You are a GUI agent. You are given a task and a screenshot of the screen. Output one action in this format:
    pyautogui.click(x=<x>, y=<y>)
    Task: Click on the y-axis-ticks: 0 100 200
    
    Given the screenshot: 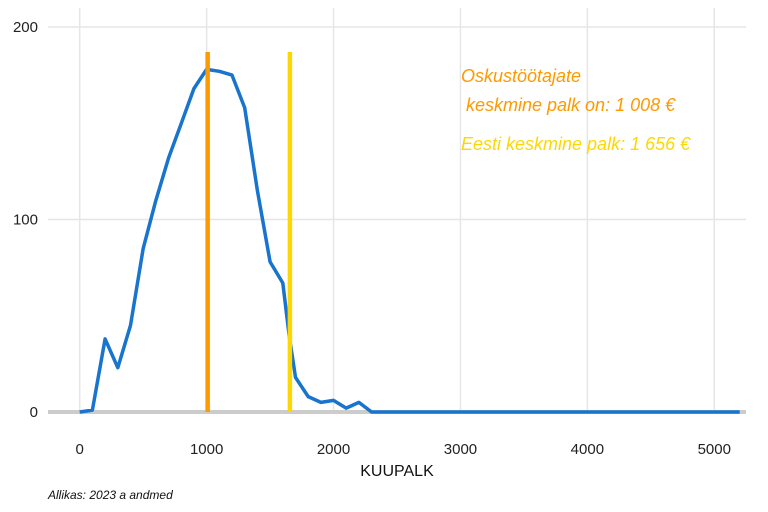 What is the action you would take?
    pyautogui.click(x=25, y=220)
    